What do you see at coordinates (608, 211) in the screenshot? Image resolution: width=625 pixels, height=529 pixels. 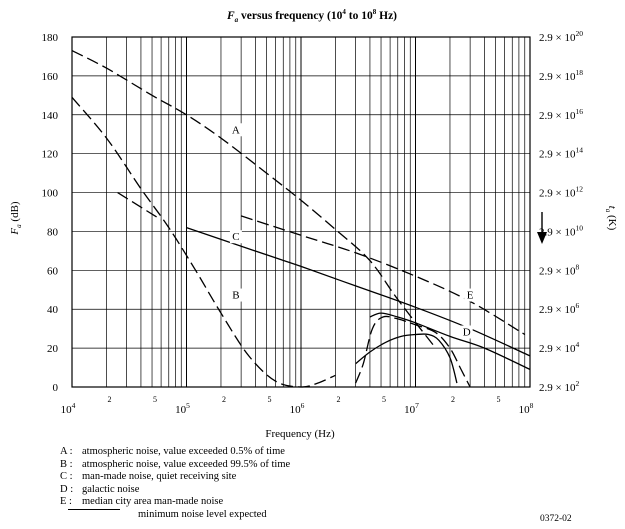 I see `ylabel-right-sub: a` at bounding box center [608, 211].